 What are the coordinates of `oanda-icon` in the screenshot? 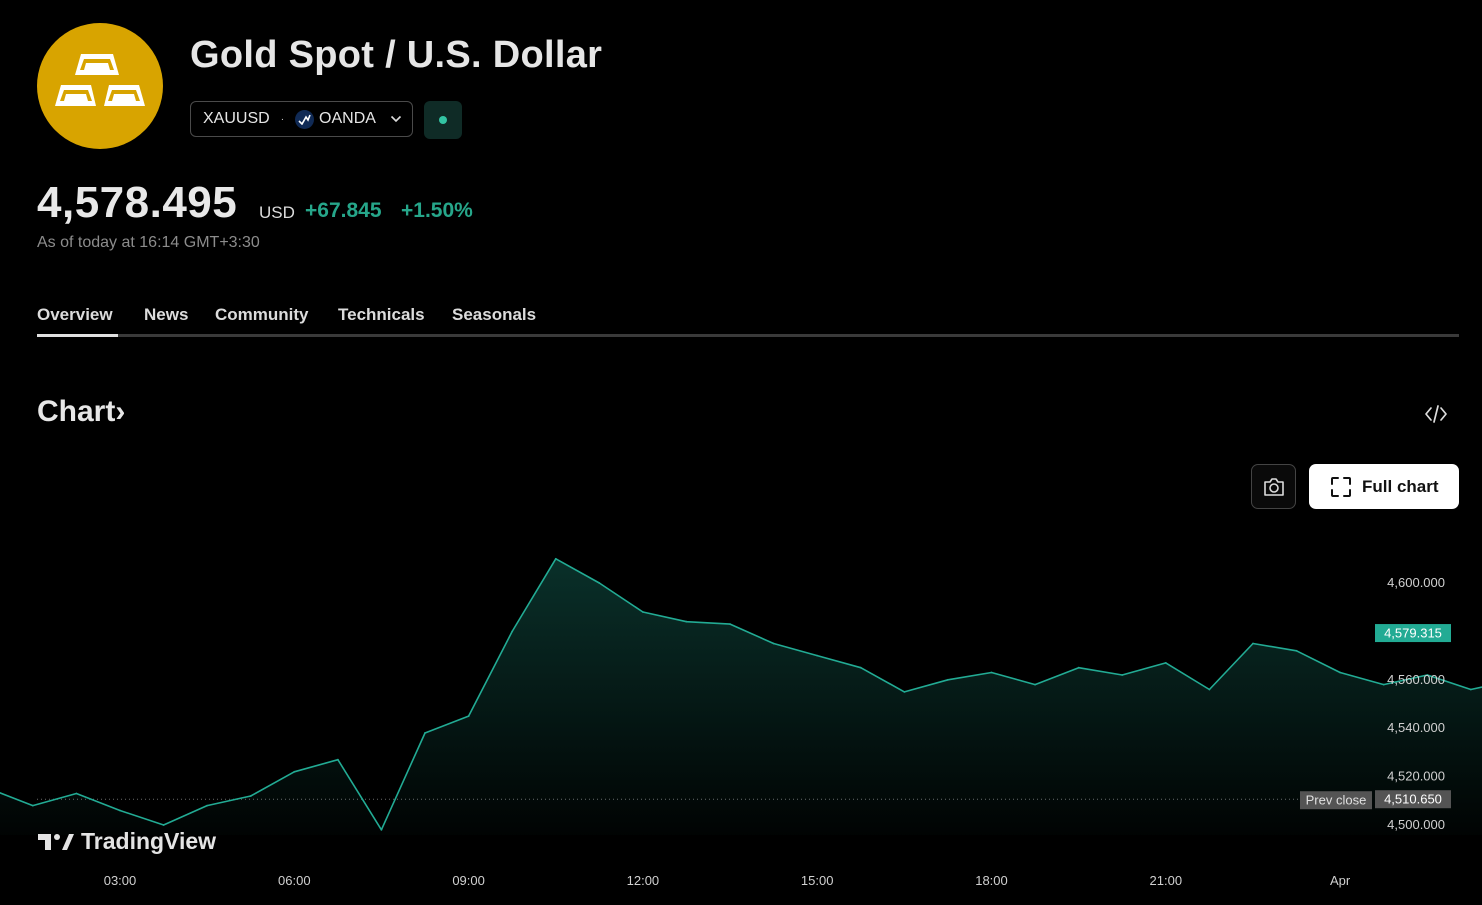 It's located at (305, 119).